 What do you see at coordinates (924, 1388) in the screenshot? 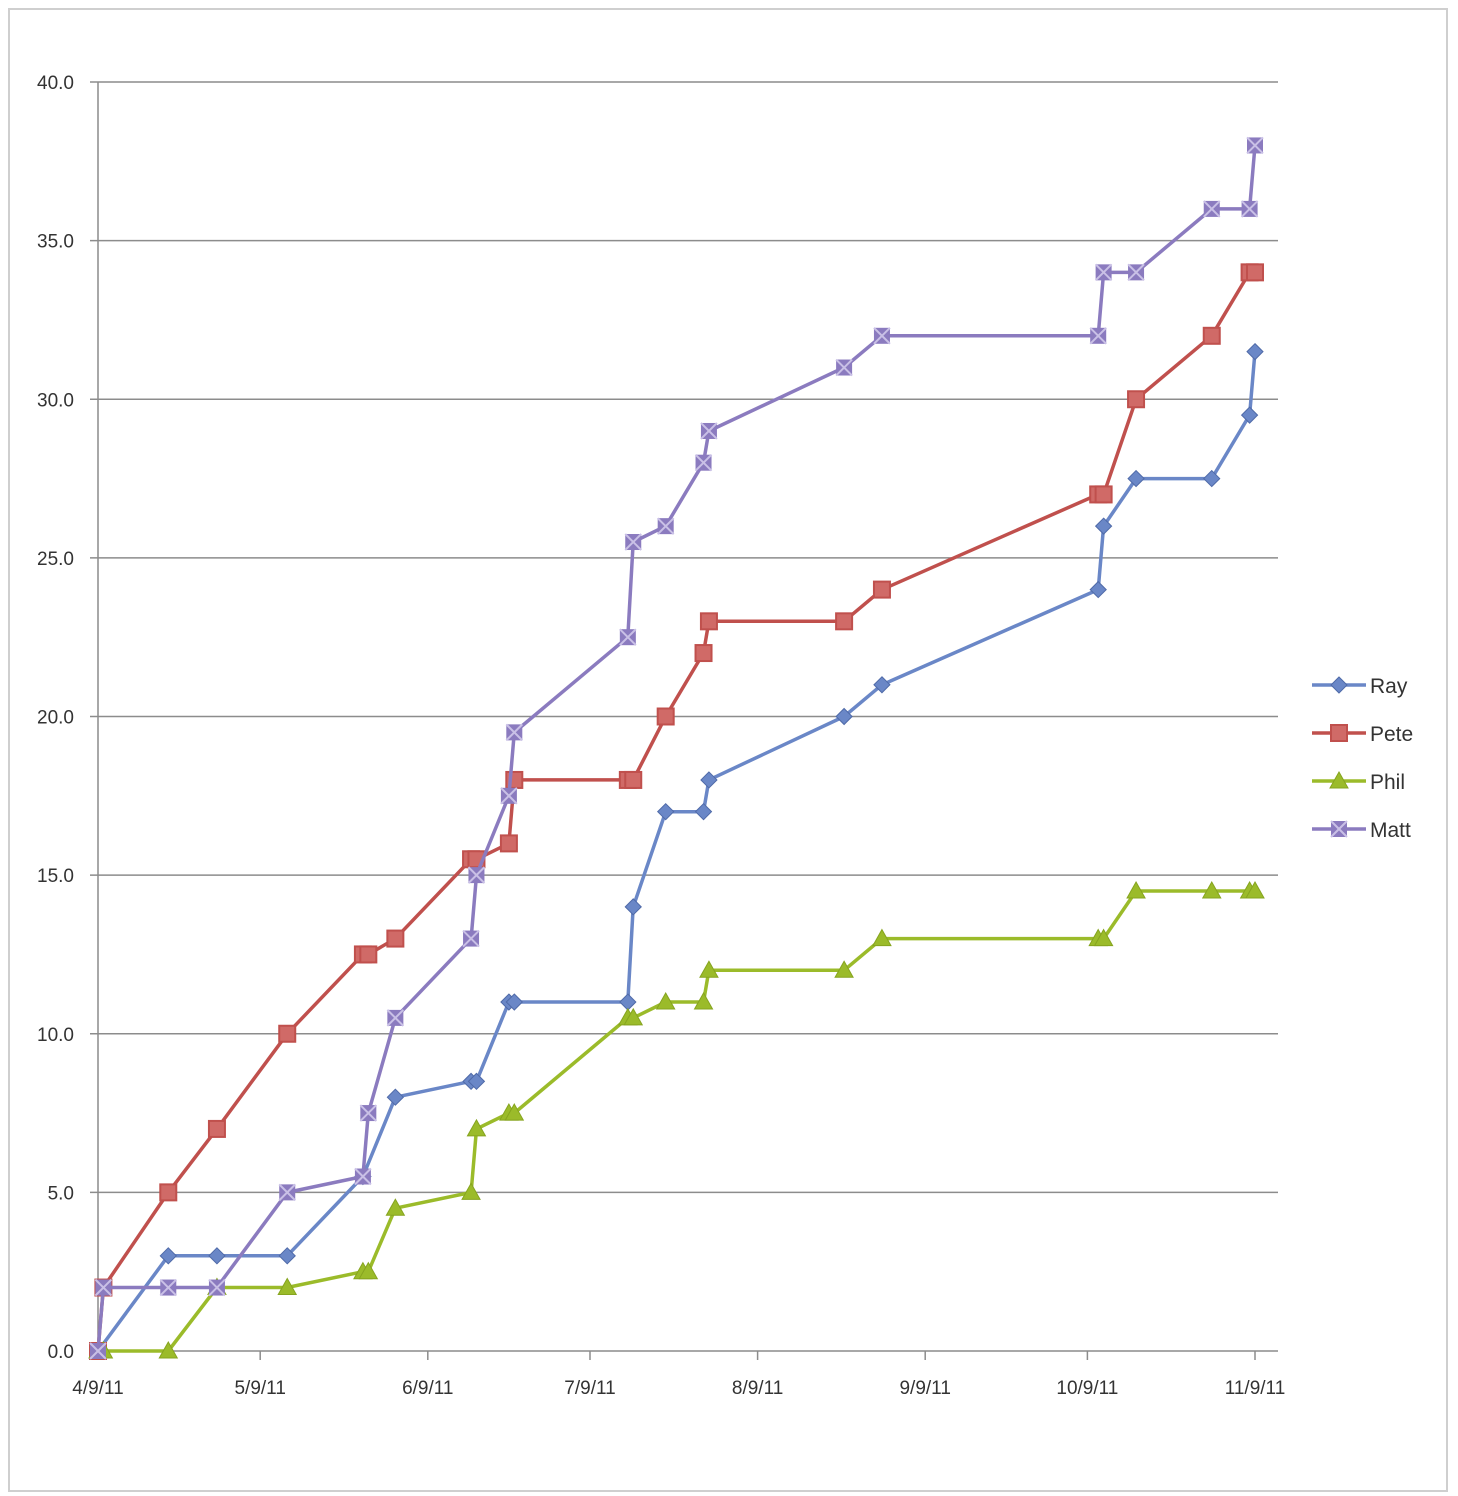
I see `x-tick-label: 9/9/11` at bounding box center [924, 1388].